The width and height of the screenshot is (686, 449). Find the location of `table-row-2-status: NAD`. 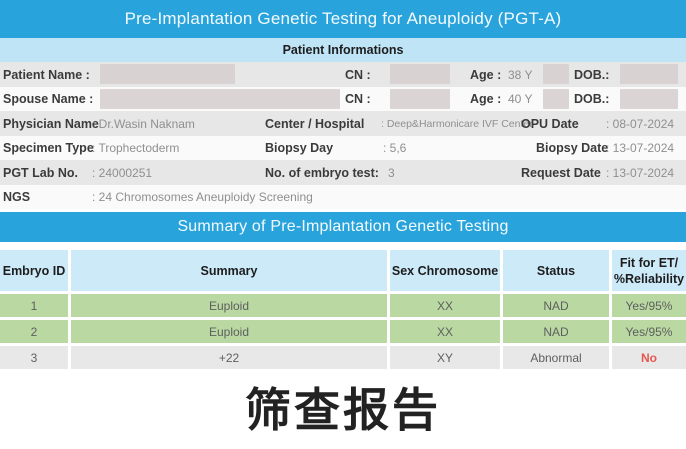

table-row-2-status: NAD is located at coordinates (556, 331).